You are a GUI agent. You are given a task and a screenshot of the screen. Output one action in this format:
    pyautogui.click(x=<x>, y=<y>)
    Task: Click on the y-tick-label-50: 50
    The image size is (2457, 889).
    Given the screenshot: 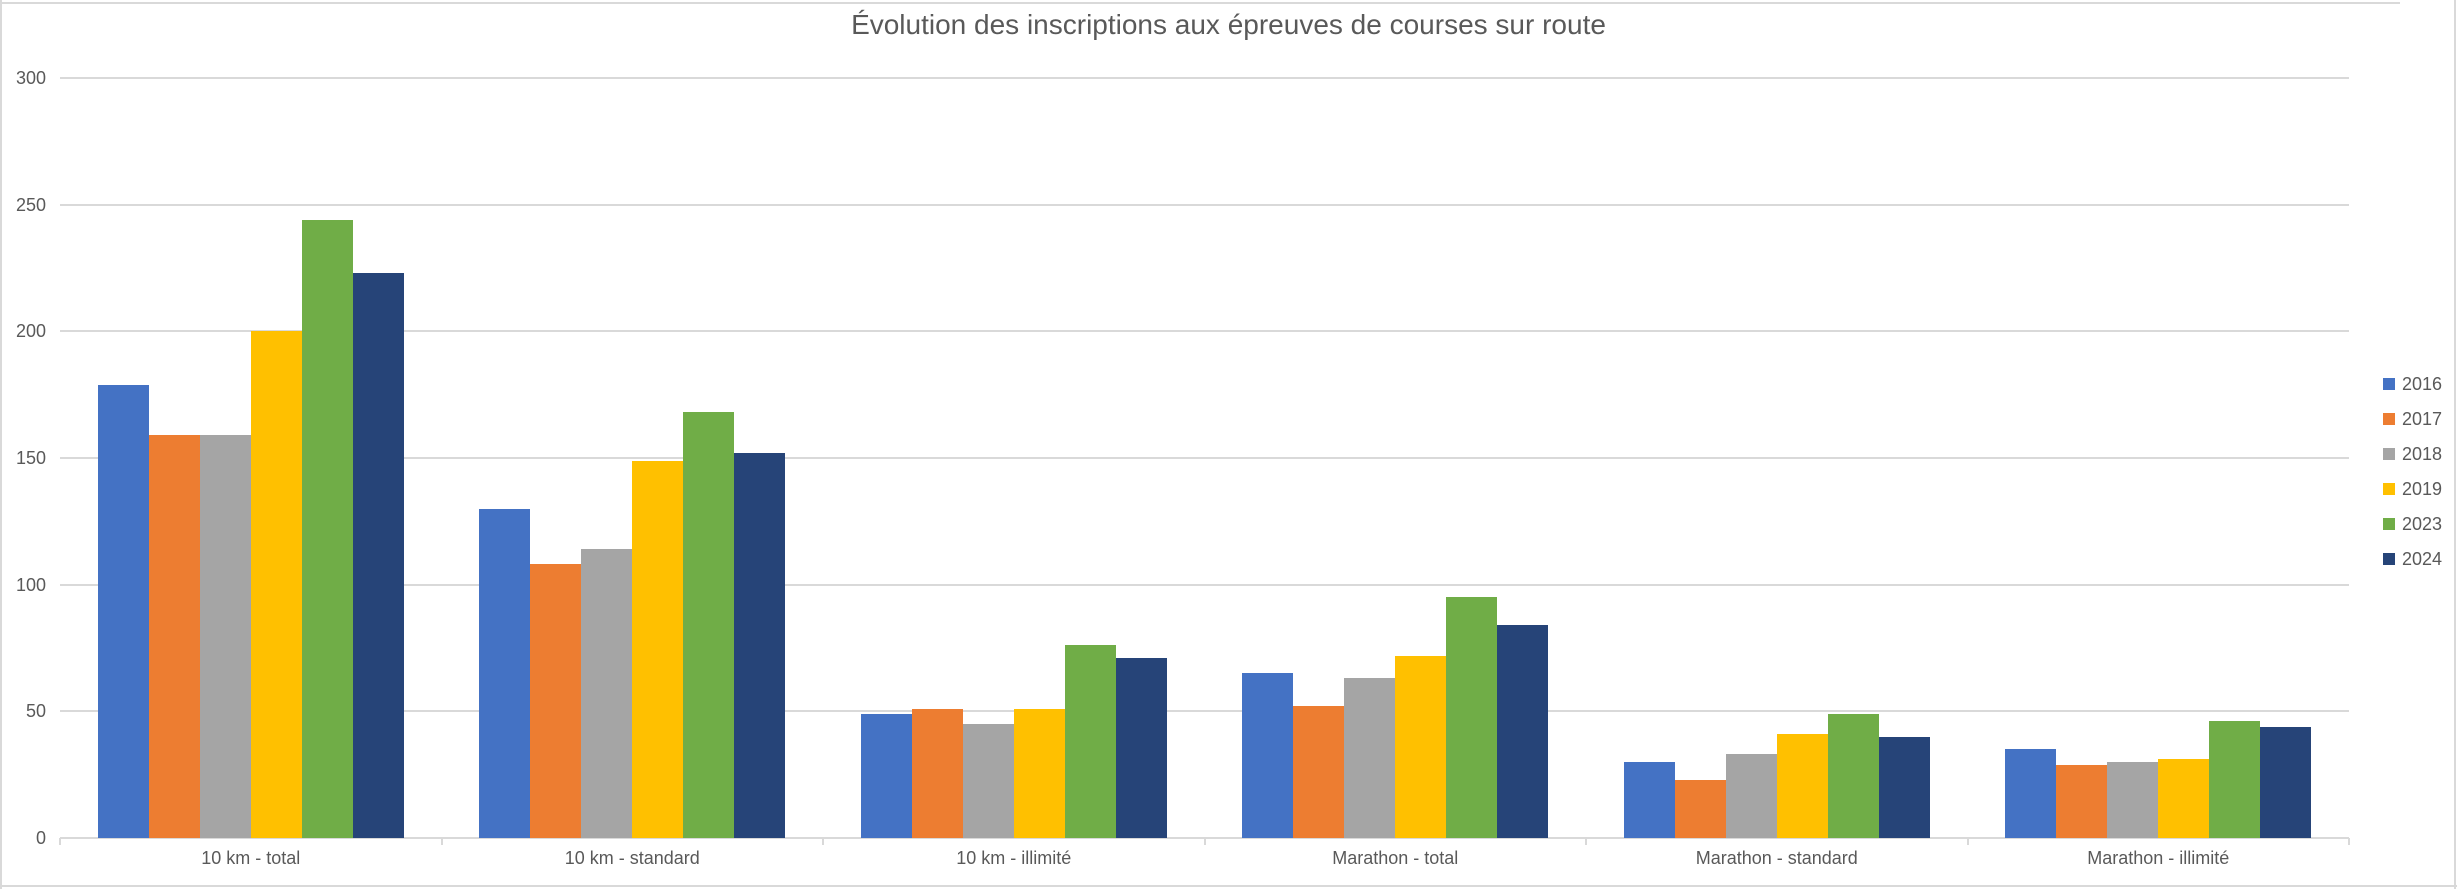 What is the action you would take?
    pyautogui.click(x=35, y=711)
    